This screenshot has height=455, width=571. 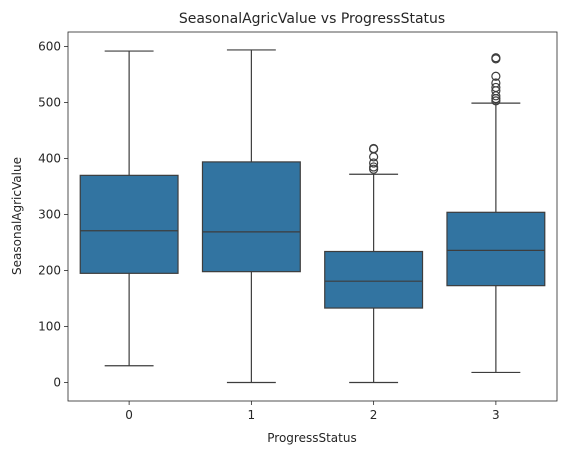 What do you see at coordinates (311, 438) in the screenshot?
I see `x-axis-label: ProgressStatus` at bounding box center [311, 438].